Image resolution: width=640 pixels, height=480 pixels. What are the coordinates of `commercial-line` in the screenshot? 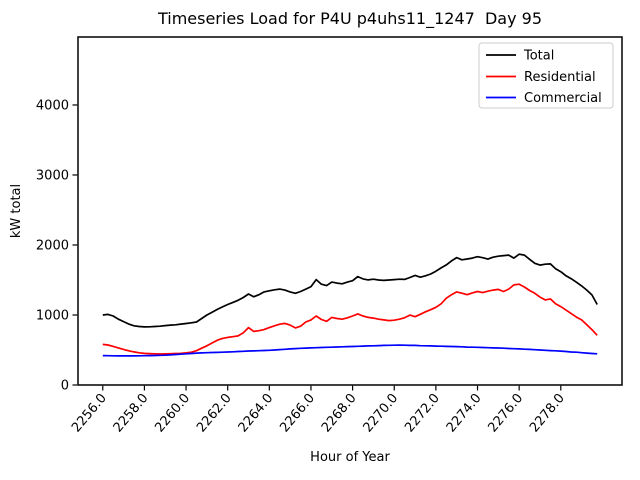 It's located at (350, 350).